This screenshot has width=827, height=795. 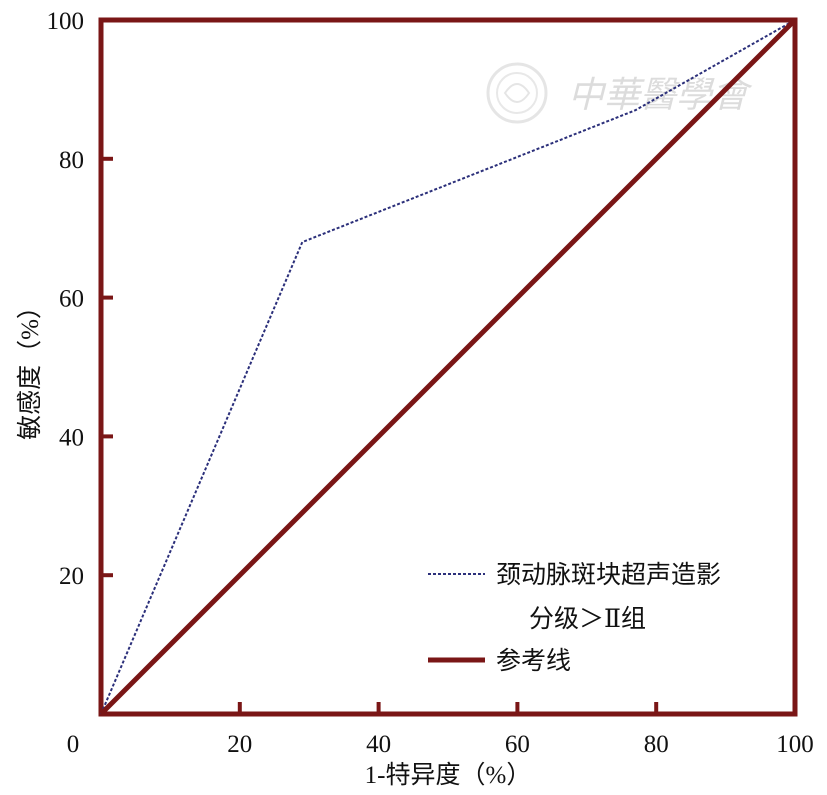 I want to click on legend-label-reference: 参考线, so click(x=533, y=661).